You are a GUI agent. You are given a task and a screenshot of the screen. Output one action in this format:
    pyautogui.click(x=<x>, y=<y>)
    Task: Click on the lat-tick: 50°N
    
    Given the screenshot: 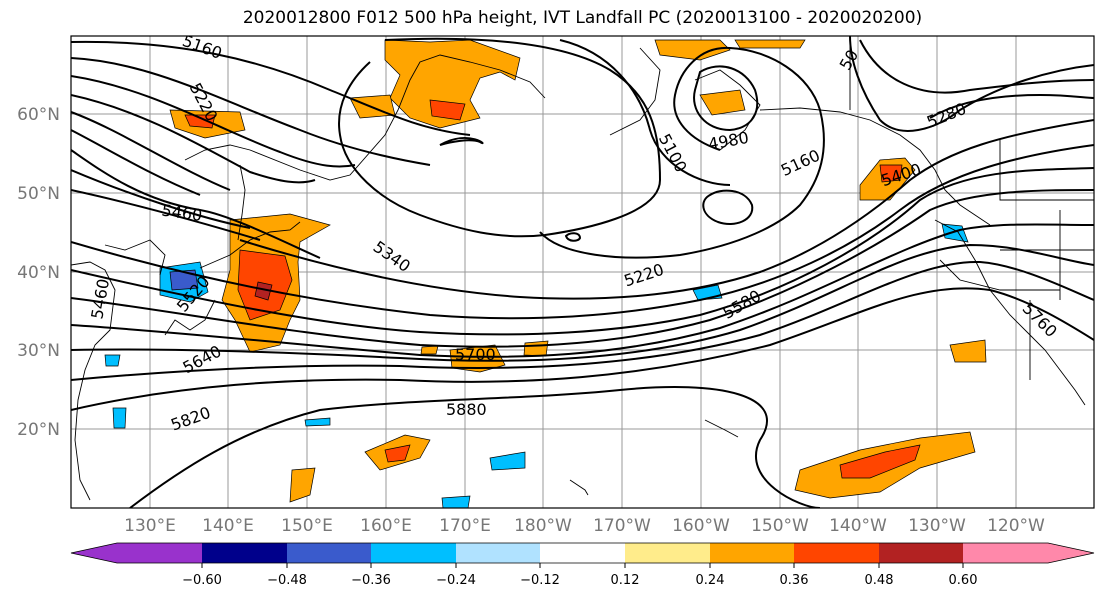 What is the action you would take?
    pyautogui.click(x=38, y=194)
    